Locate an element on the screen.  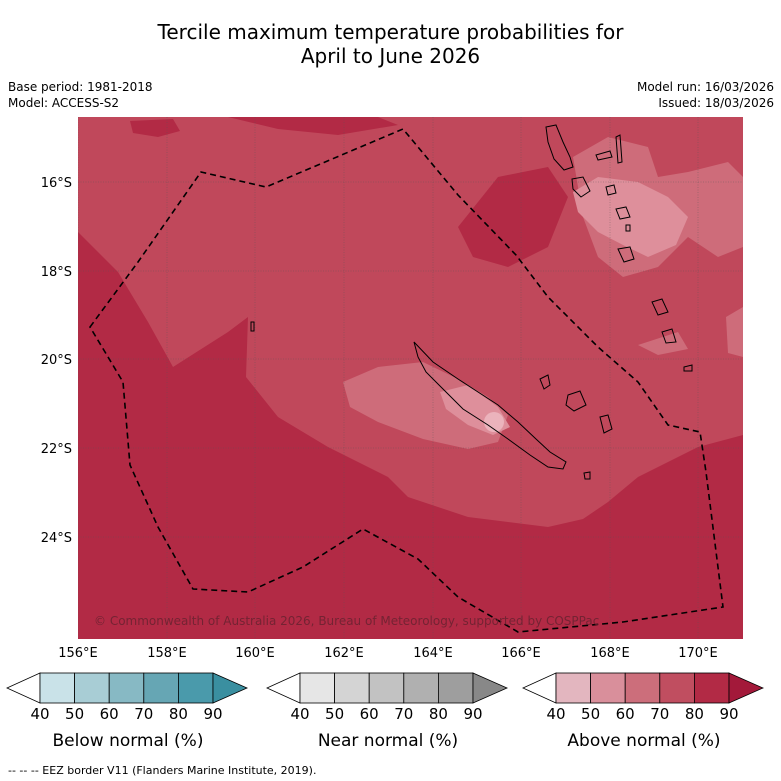
below-colorbar-tick: 60 is located at coordinates (109, 714).